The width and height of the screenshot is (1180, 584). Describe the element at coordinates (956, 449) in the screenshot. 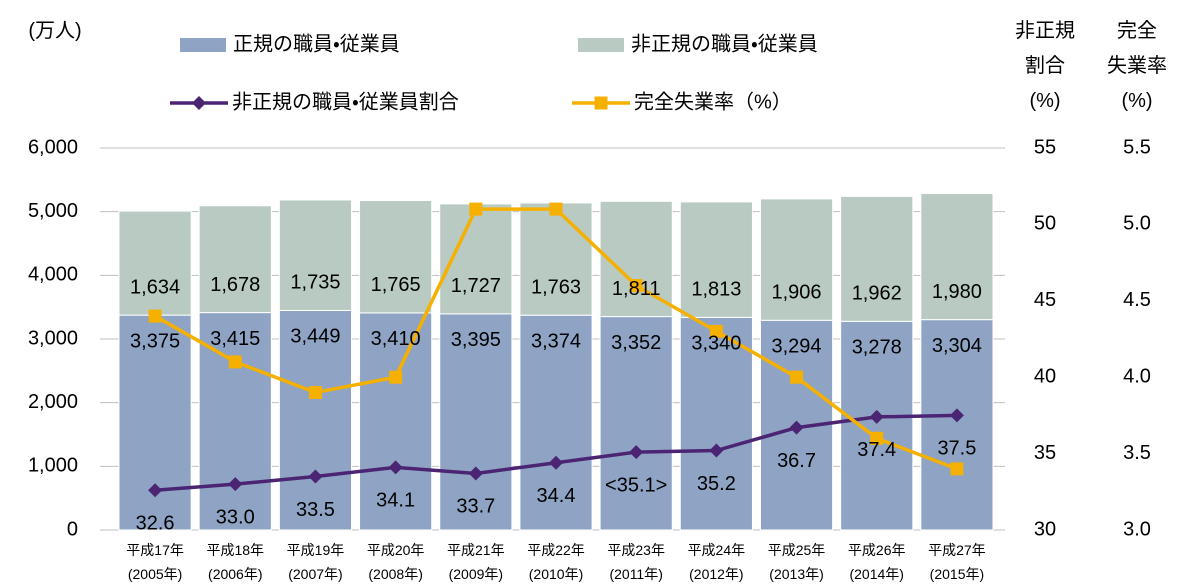

I see `line-value-label: 37.5` at that location.